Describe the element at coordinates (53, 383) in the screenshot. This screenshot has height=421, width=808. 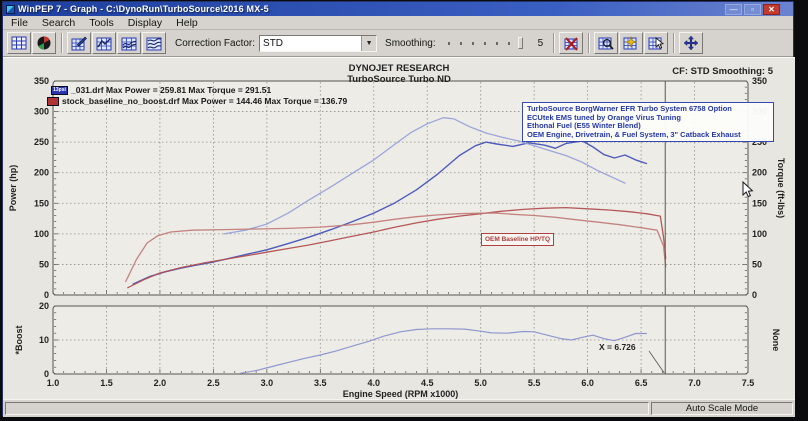
I see `svg-text: 1.0` at that location.